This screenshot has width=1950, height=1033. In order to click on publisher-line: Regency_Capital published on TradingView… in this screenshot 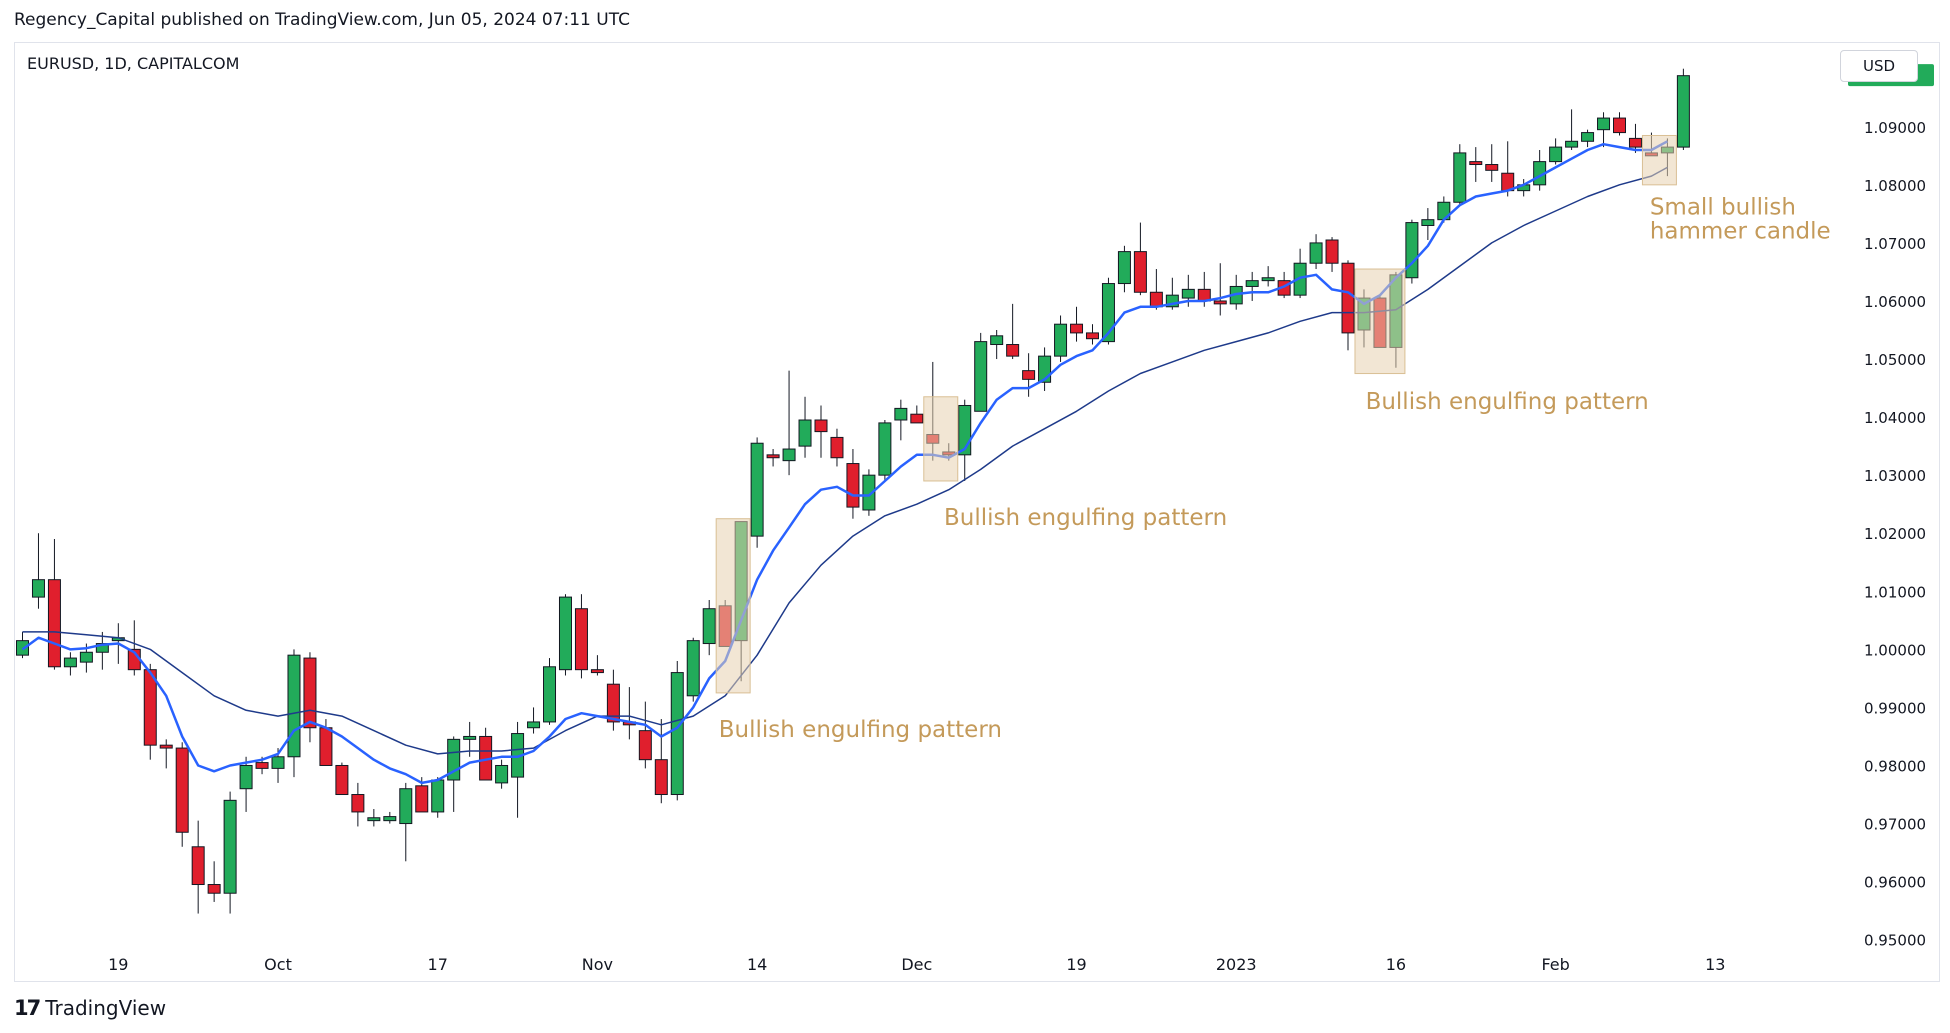, I will do `click(322, 20)`.